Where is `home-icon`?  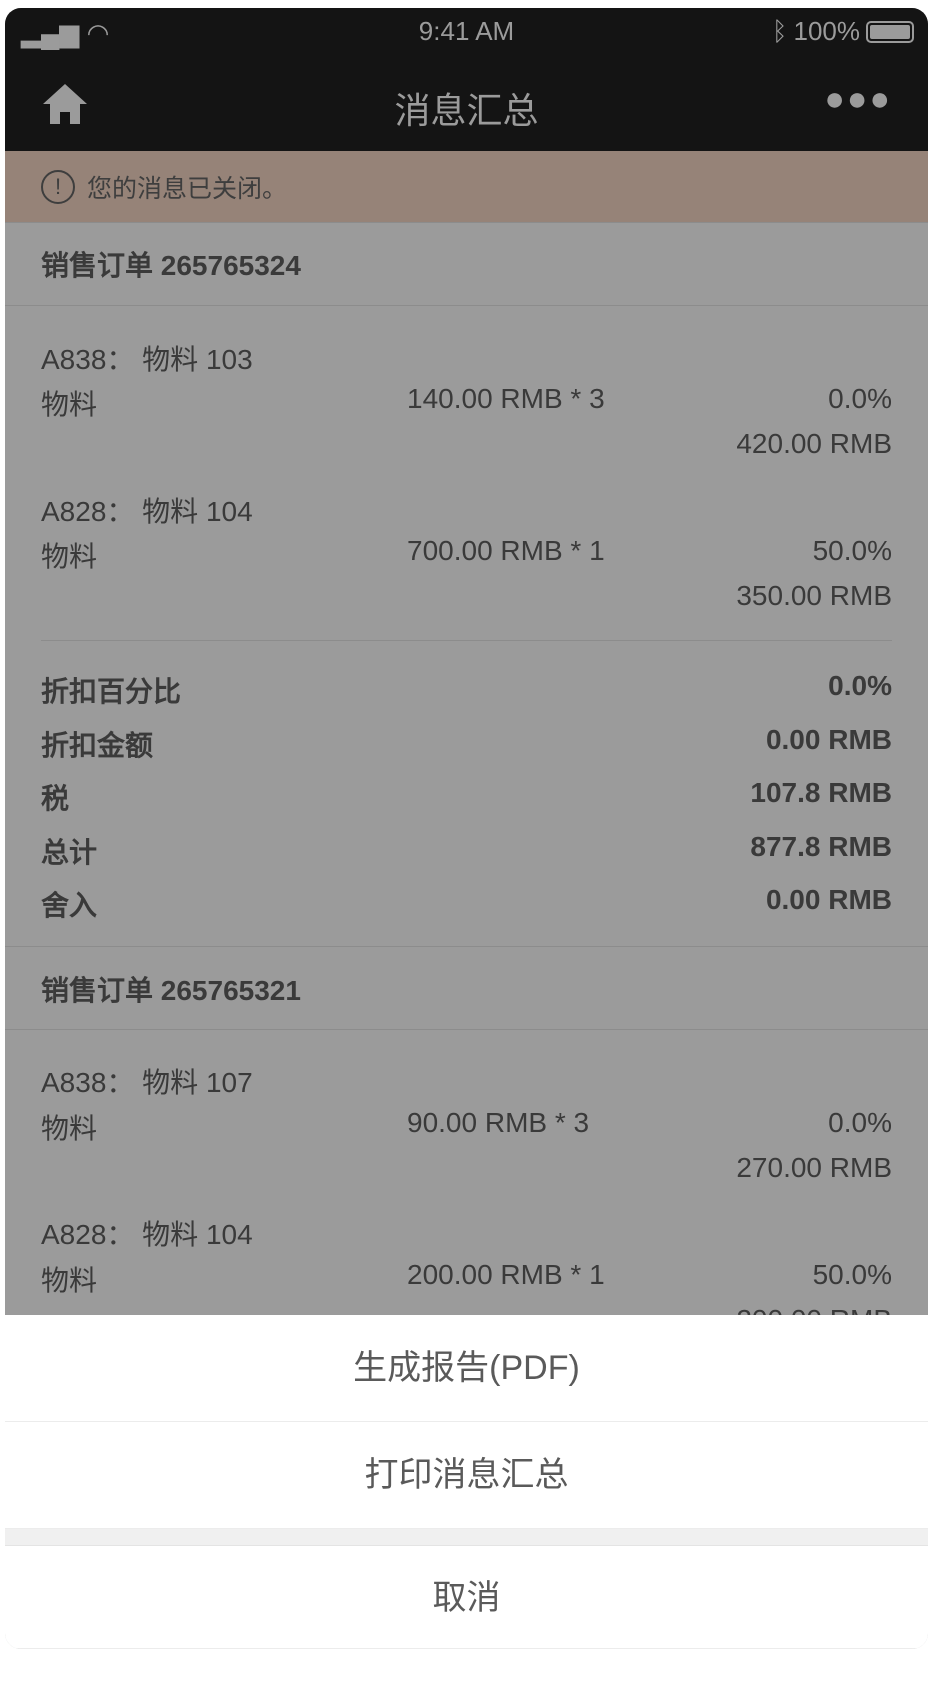 home-icon is located at coordinates (65, 106).